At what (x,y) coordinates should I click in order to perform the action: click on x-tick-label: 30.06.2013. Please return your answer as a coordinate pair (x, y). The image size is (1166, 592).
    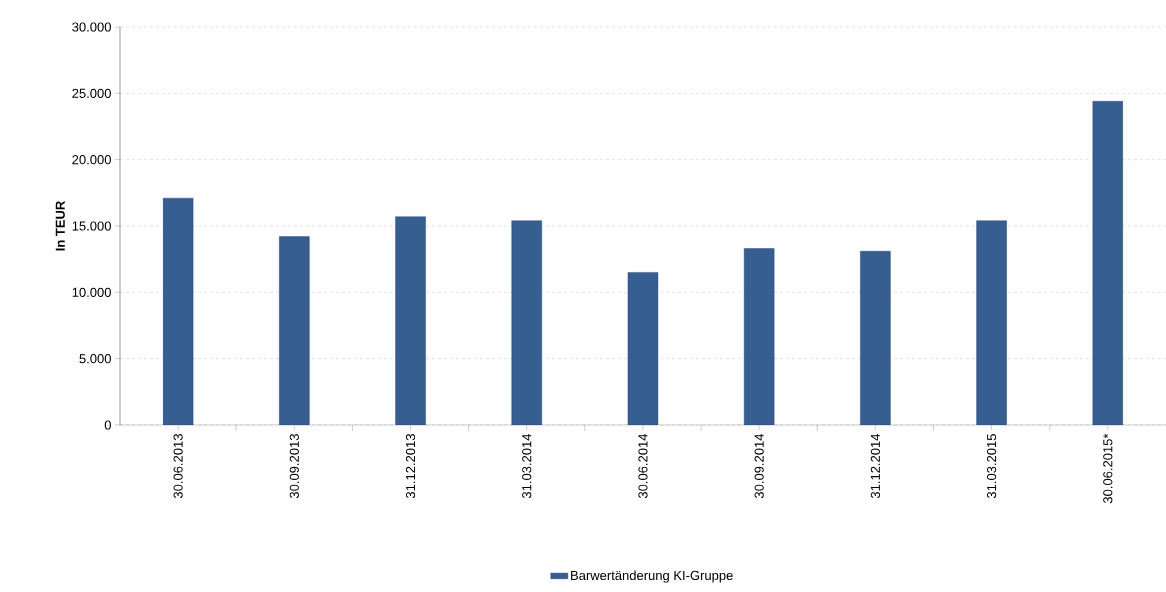
    Looking at the image, I should click on (178, 466).